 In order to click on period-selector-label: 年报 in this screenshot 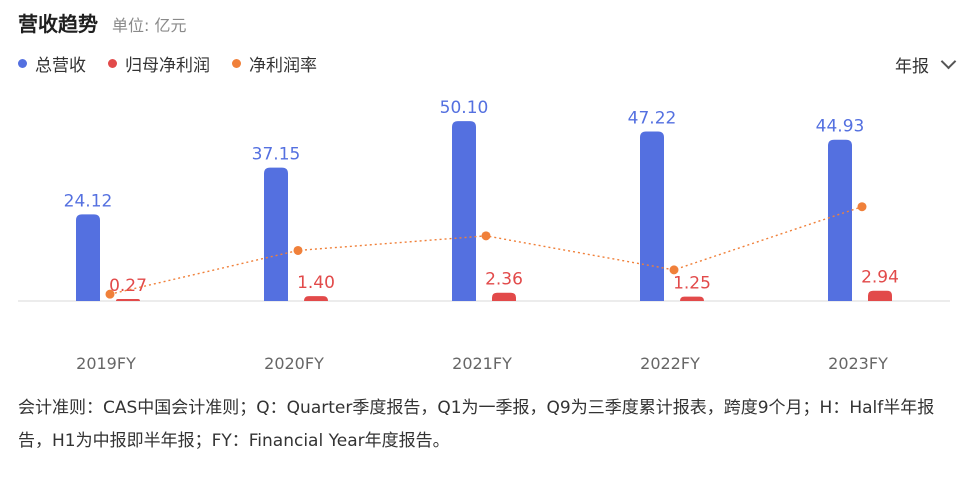, I will do `click(912, 67)`.